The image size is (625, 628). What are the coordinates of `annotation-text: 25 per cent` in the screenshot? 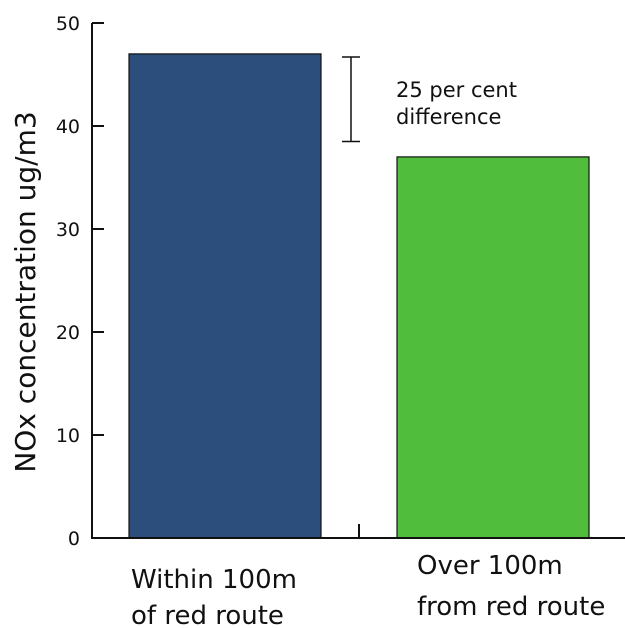 It's located at (456, 90).